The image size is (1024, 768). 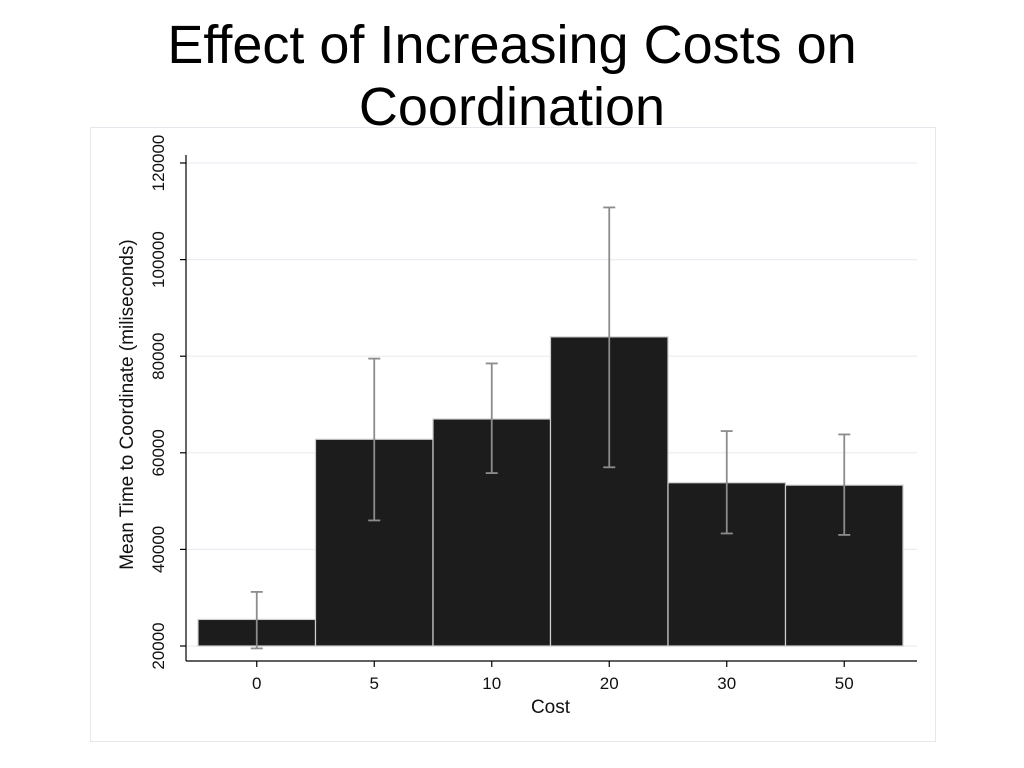 What do you see at coordinates (256, 683) in the screenshot?
I see `x-tick-label-0: 0` at bounding box center [256, 683].